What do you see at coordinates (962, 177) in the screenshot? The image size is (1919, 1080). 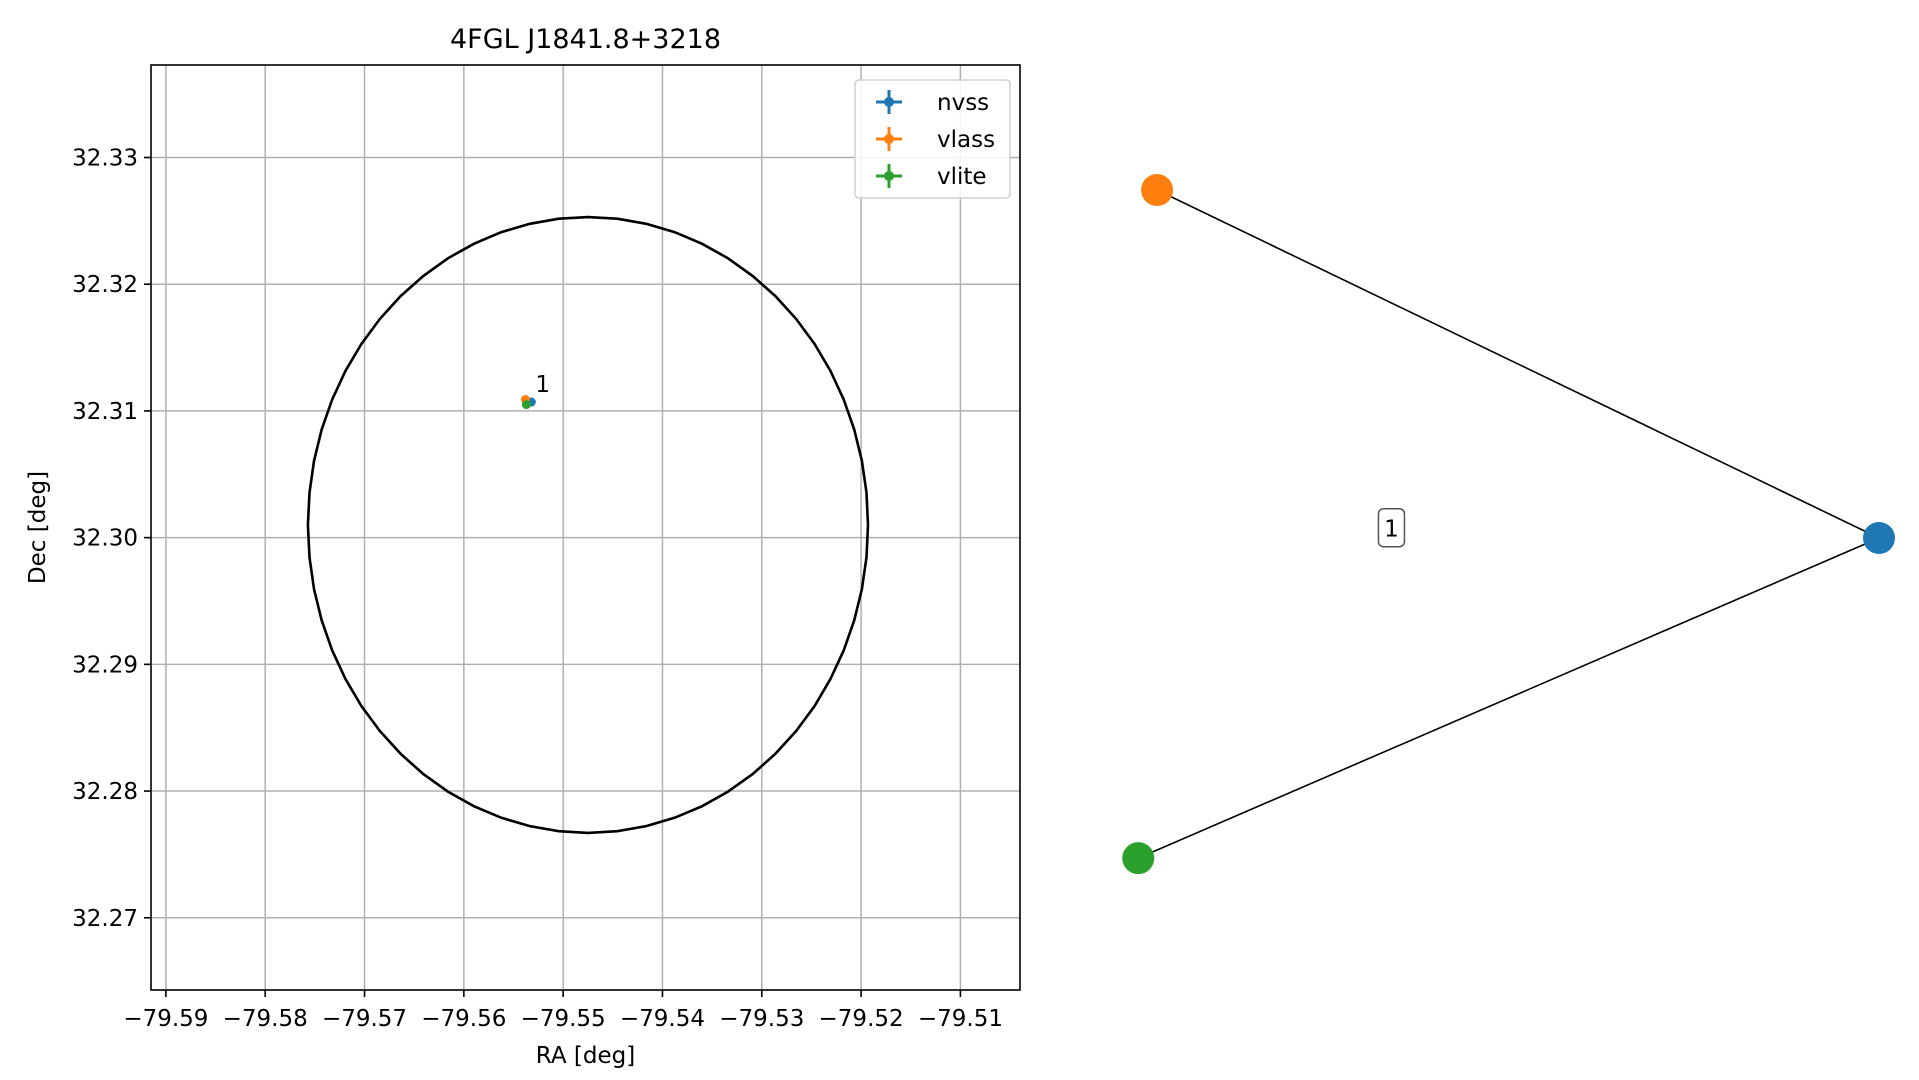 I see `legend-label-vlite: vlite` at bounding box center [962, 177].